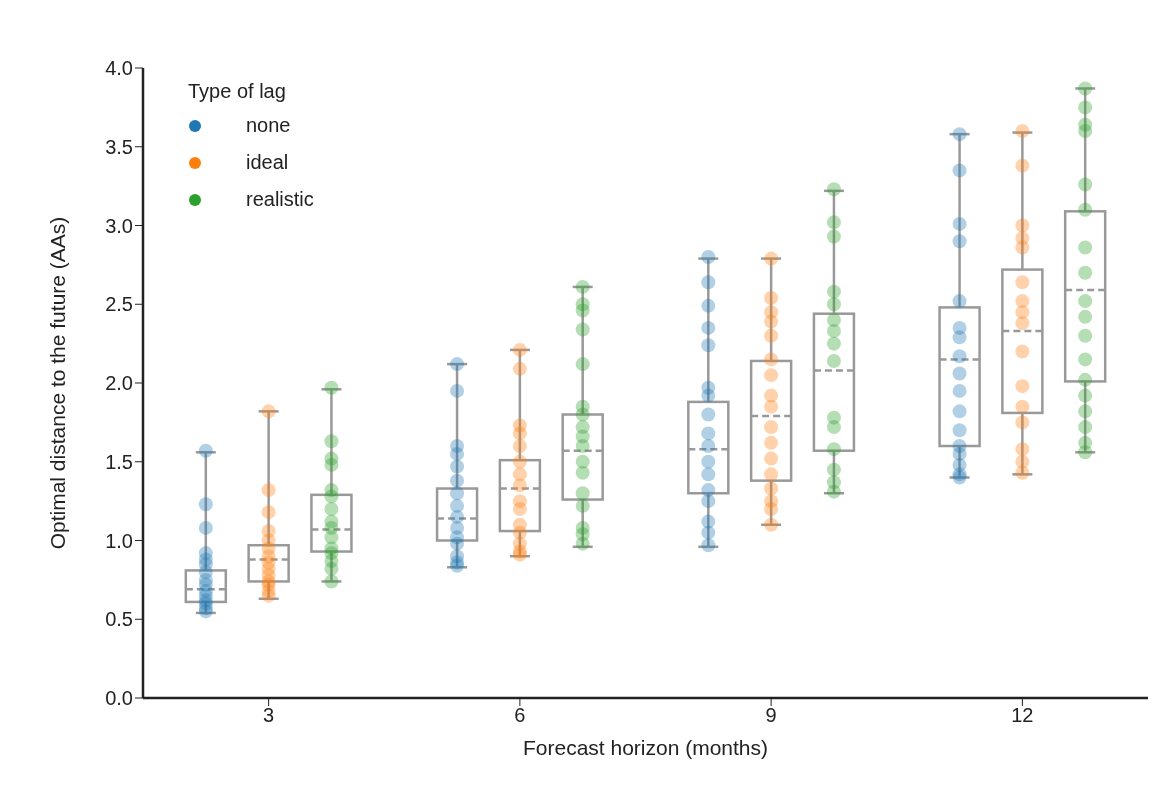 The image size is (1176, 804). I want to click on legend-label: ideal, so click(267, 162).